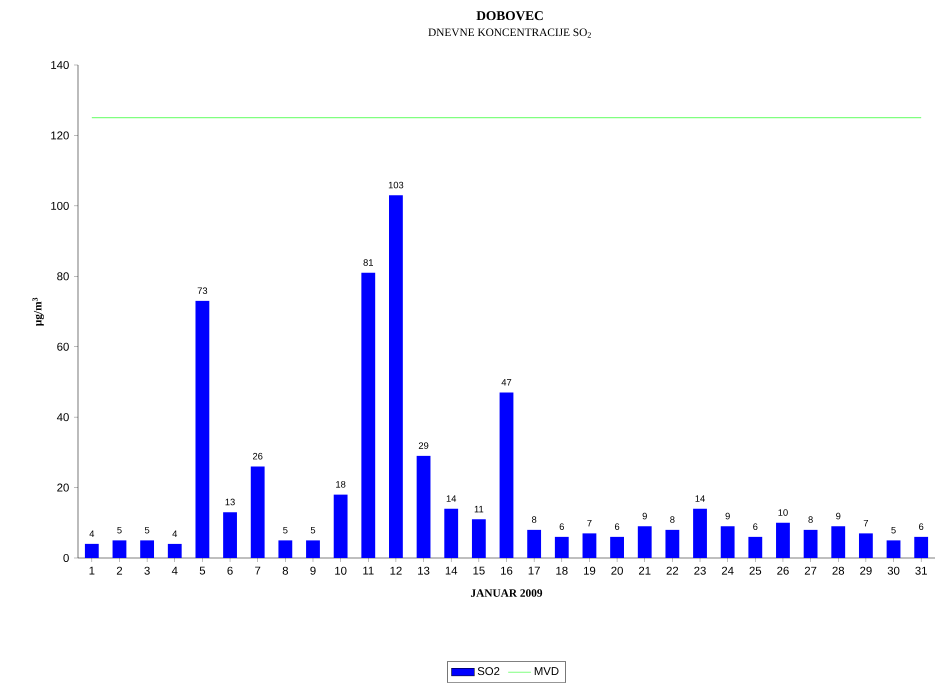 The height and width of the screenshot is (683, 936). What do you see at coordinates (506, 570) in the screenshot?
I see `x-tick-label: 16` at bounding box center [506, 570].